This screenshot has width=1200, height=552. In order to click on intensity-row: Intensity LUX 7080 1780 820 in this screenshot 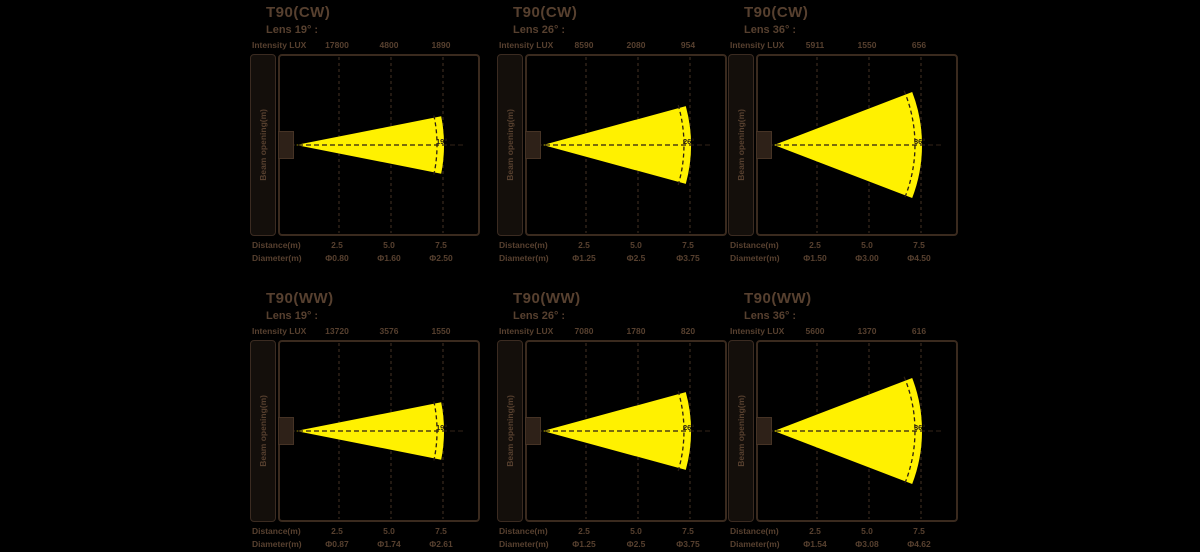, I will do `click(613, 332)`.